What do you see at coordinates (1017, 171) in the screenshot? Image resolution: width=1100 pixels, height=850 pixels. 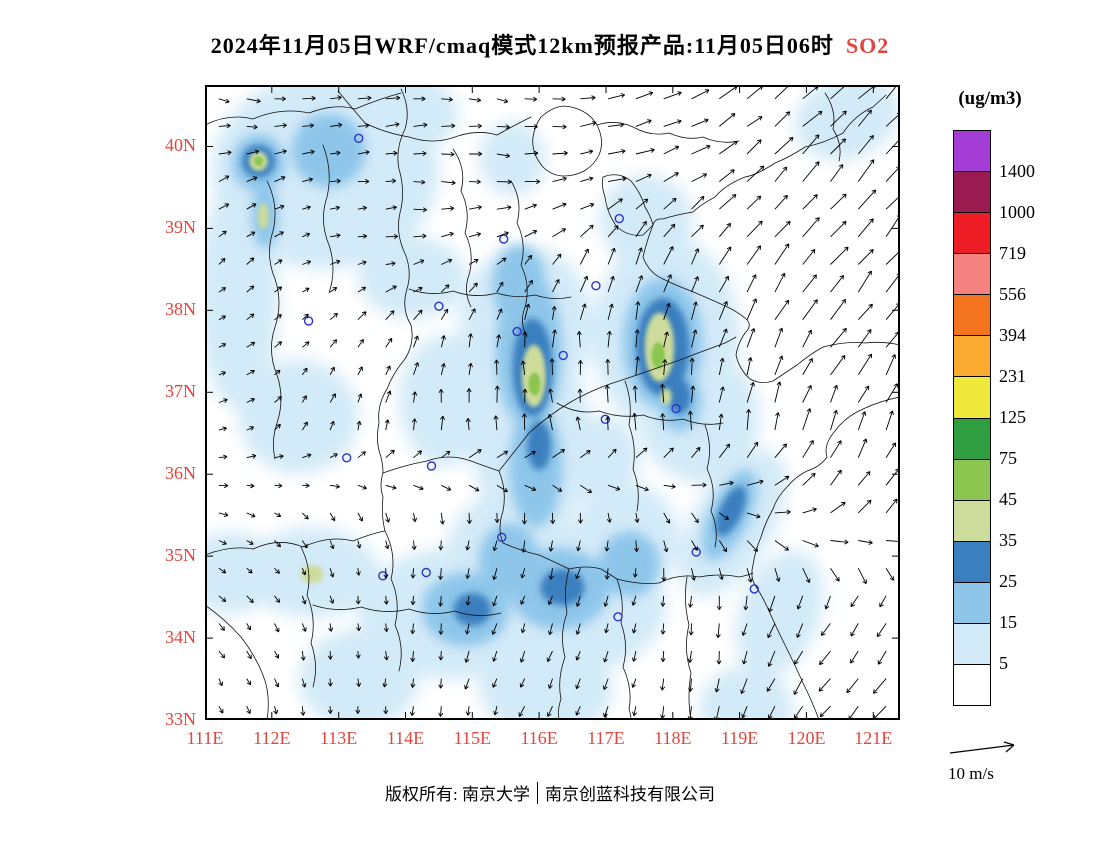 I see `colorbar-label: 1400` at bounding box center [1017, 171].